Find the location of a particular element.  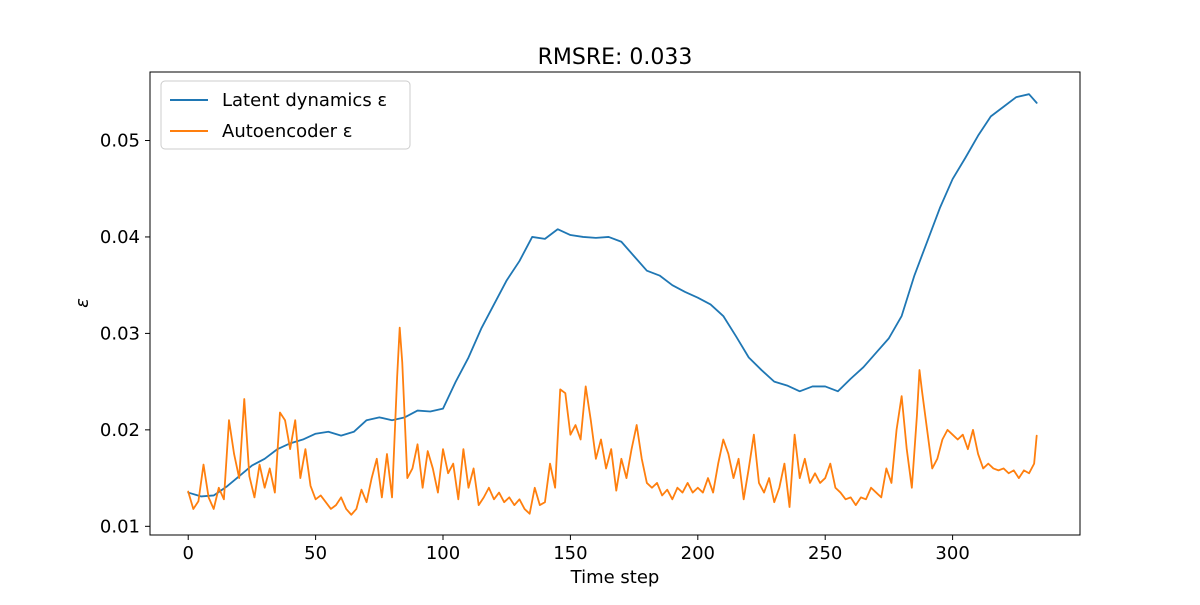

x-tick-label: 300 is located at coordinates (952, 553).